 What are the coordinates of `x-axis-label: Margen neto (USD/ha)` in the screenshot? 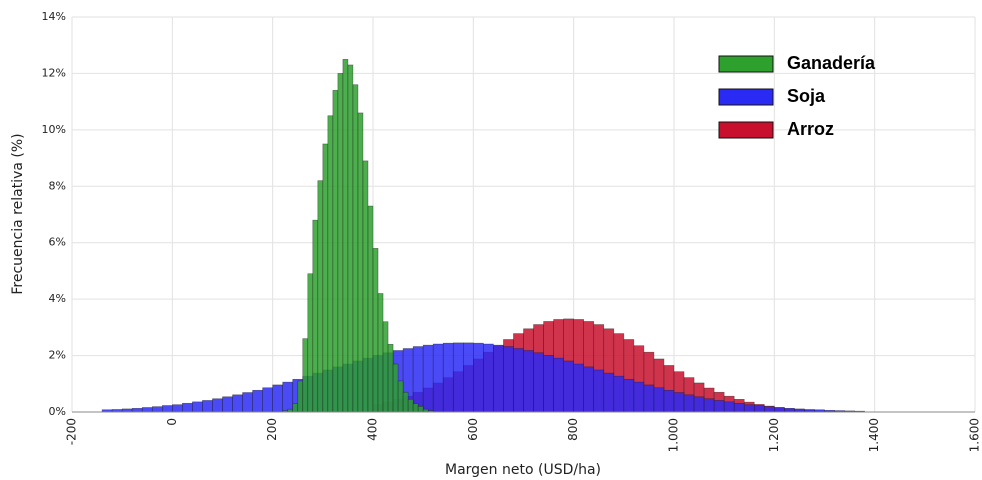 It's located at (523, 470).